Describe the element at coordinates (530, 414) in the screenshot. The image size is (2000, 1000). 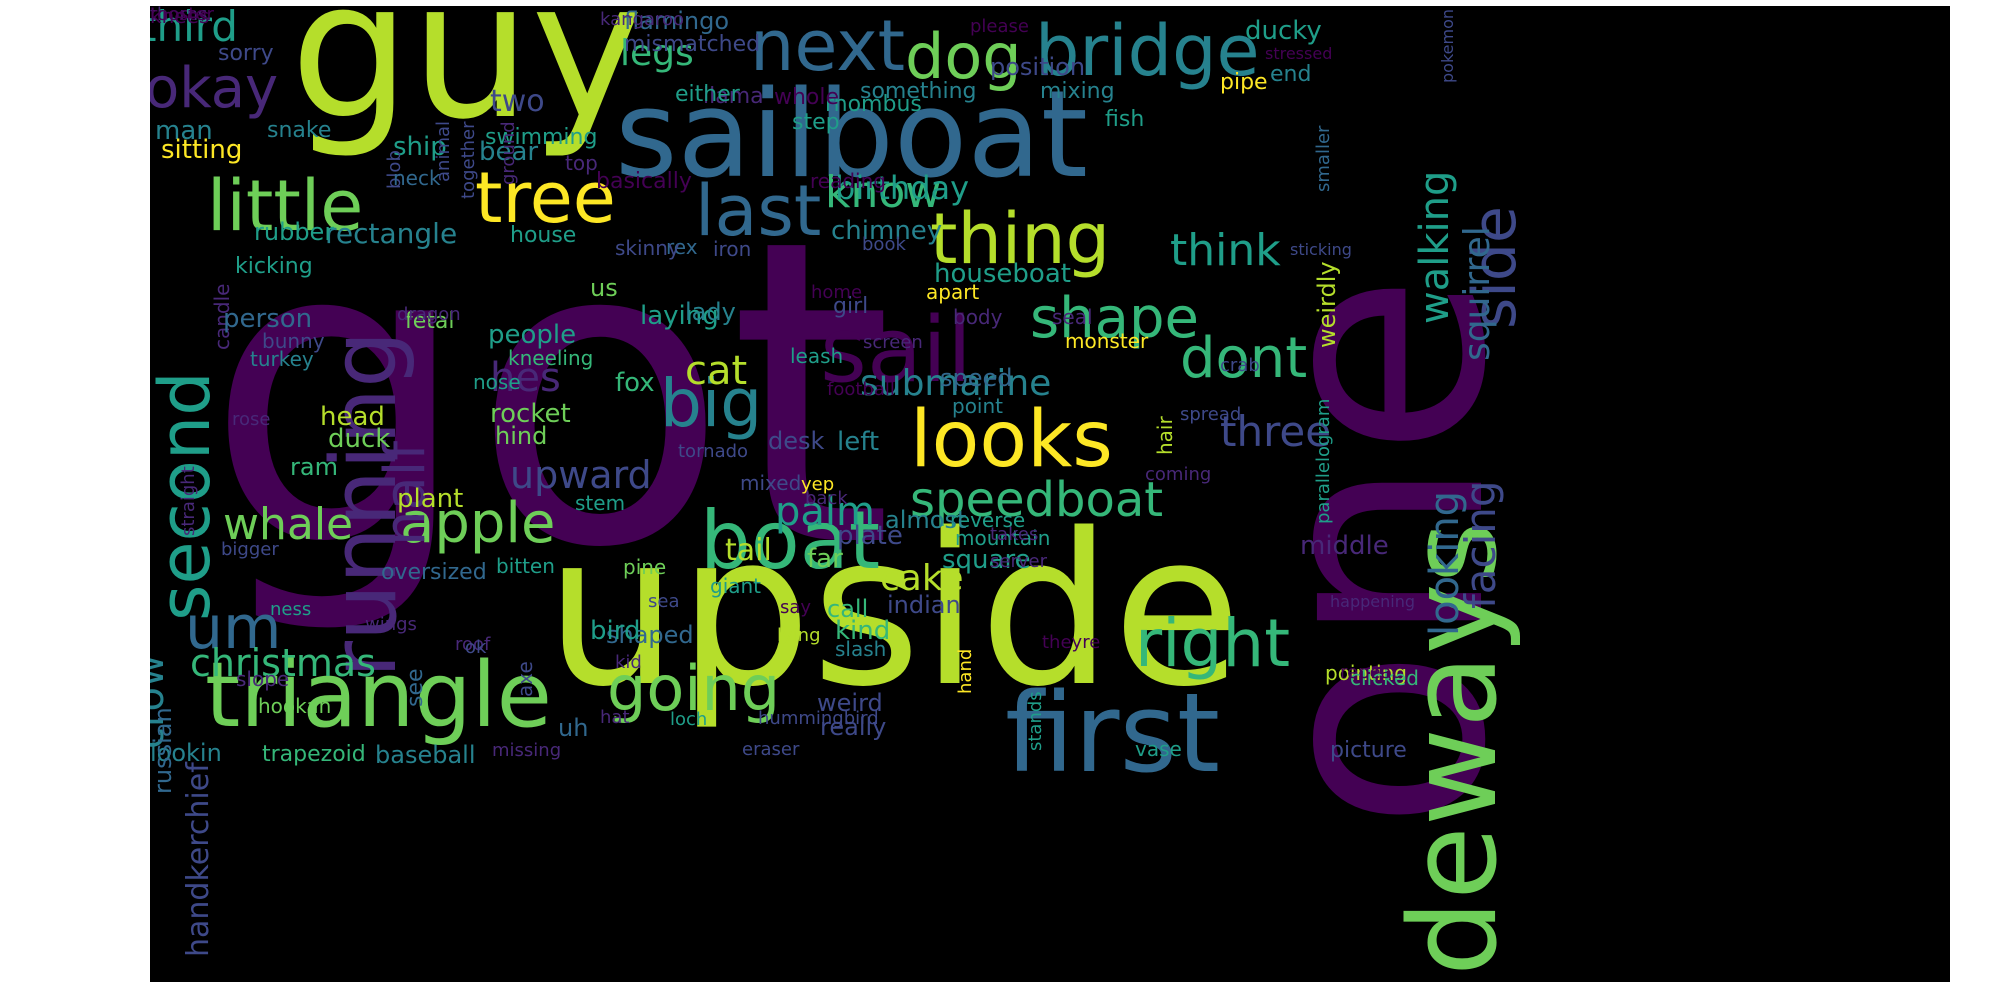
I see `word-rocket: rocket` at that location.